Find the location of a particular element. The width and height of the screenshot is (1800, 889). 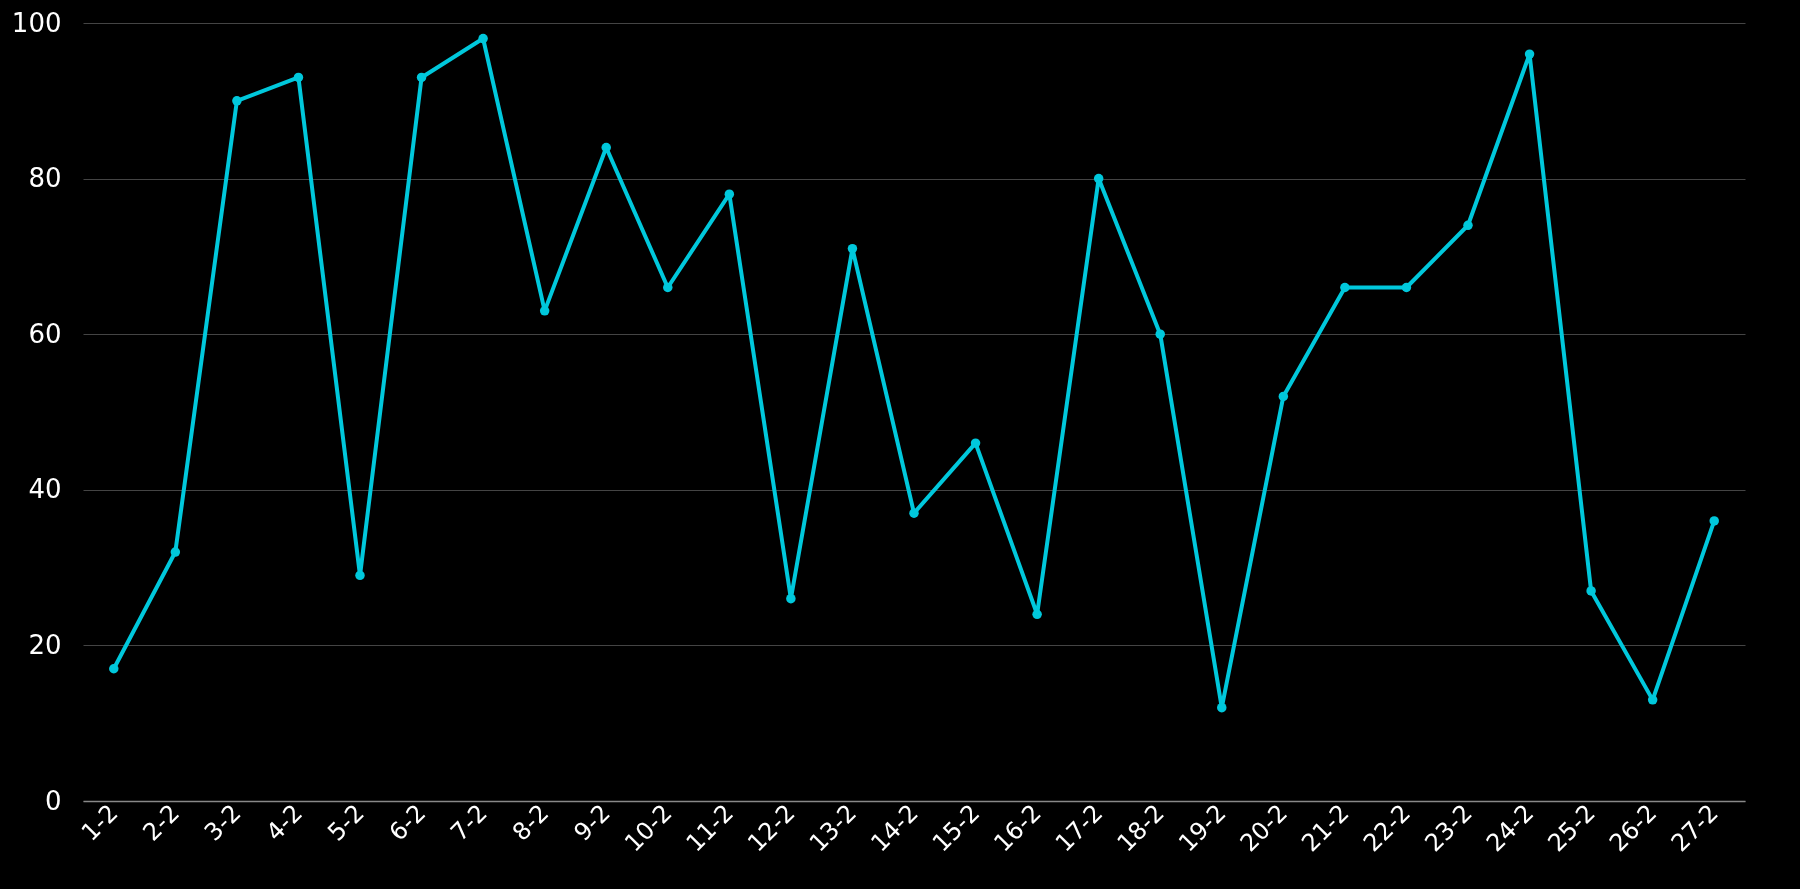

x-tick-label: 8-2 is located at coordinates (530, 822).